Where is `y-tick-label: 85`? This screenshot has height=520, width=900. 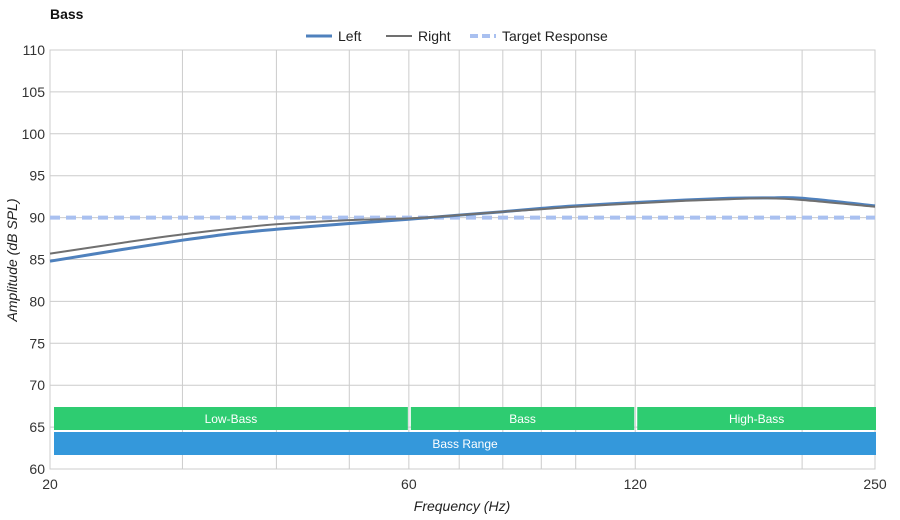 y-tick-label: 85 is located at coordinates (37, 260).